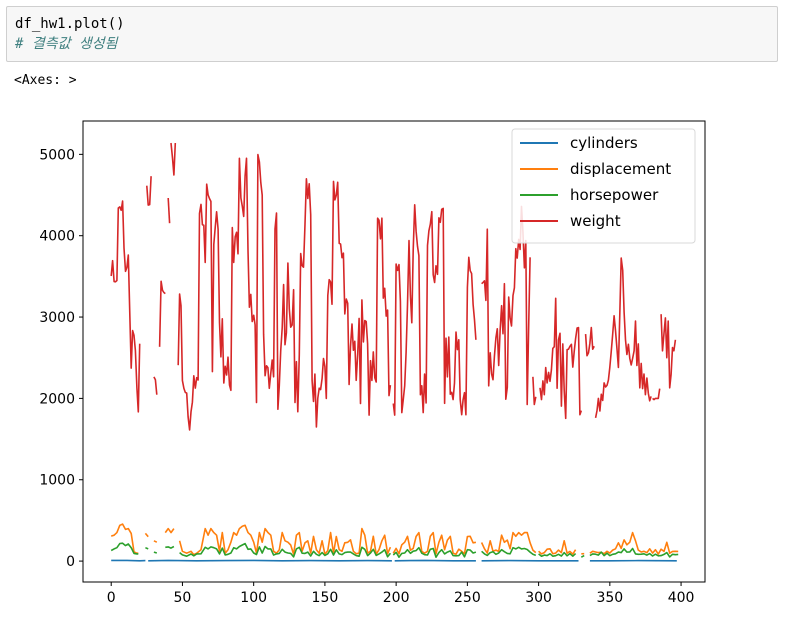 The width and height of the screenshot is (787, 631). Describe the element at coordinates (253, 598) in the screenshot. I see `x-tick-label: 100` at that location.